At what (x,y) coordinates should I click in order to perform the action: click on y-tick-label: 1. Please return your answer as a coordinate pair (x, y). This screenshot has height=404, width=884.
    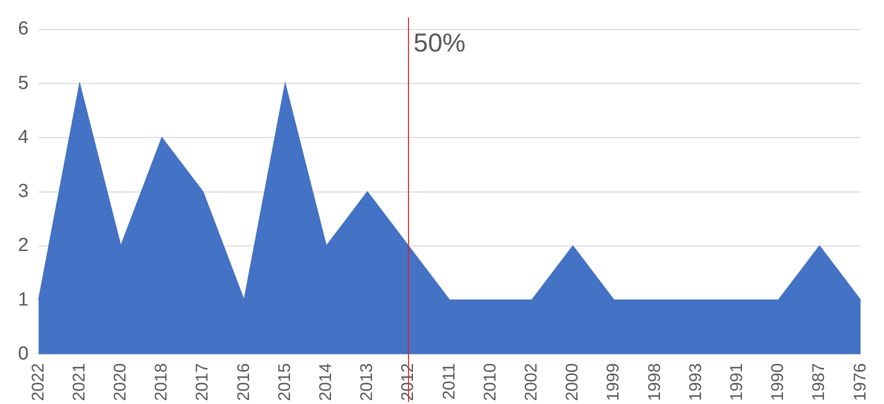
    Looking at the image, I should click on (23, 299).